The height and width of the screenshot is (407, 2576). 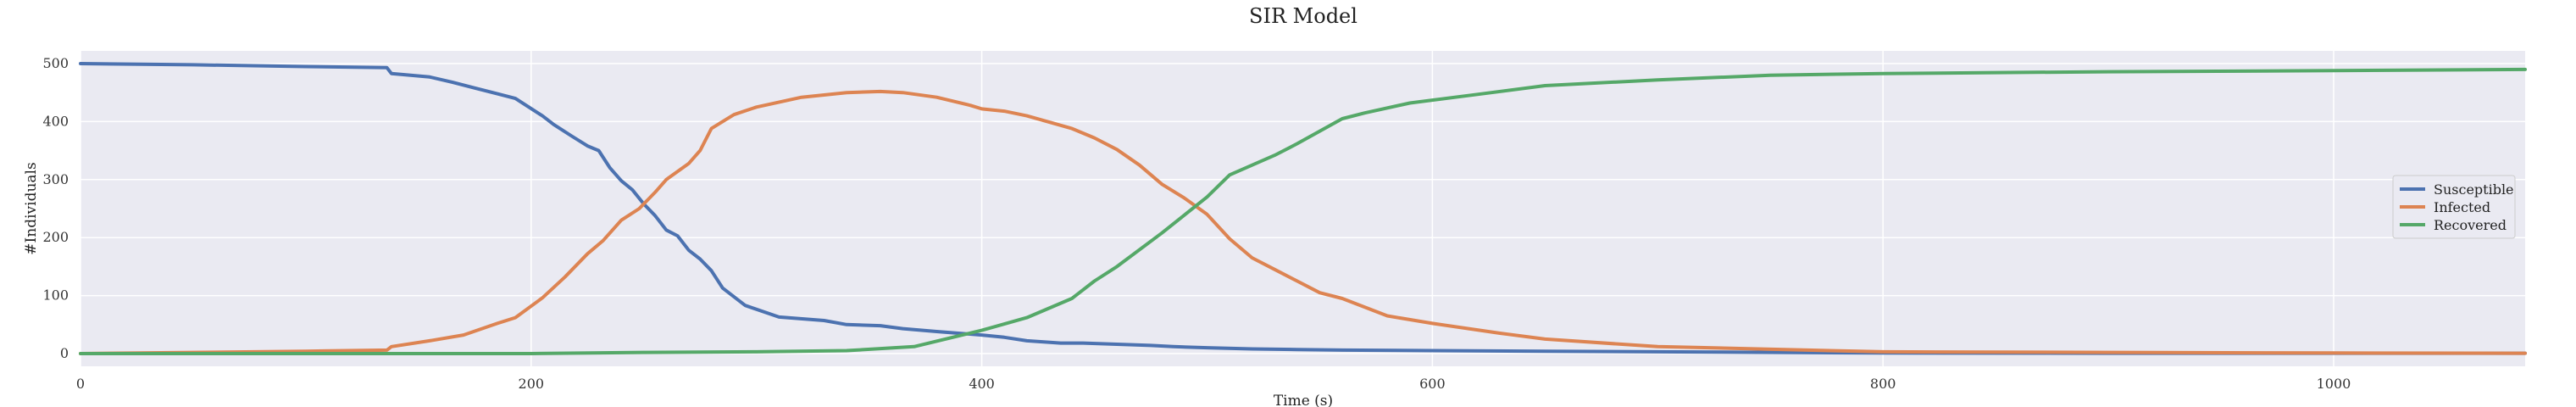 What do you see at coordinates (55, 237) in the screenshot?
I see `y-tick-label: 200` at bounding box center [55, 237].